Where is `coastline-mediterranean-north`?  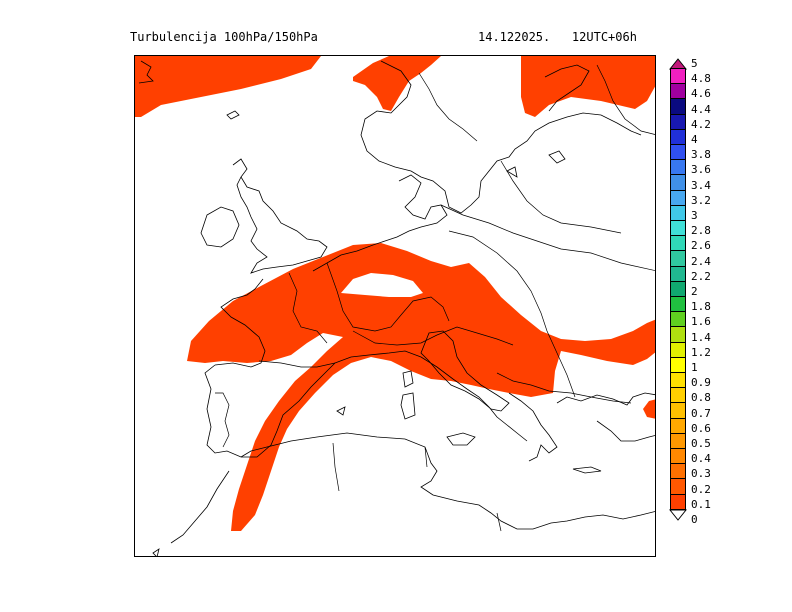
coastline-mediterranean-north is located at coordinates (431, 396).